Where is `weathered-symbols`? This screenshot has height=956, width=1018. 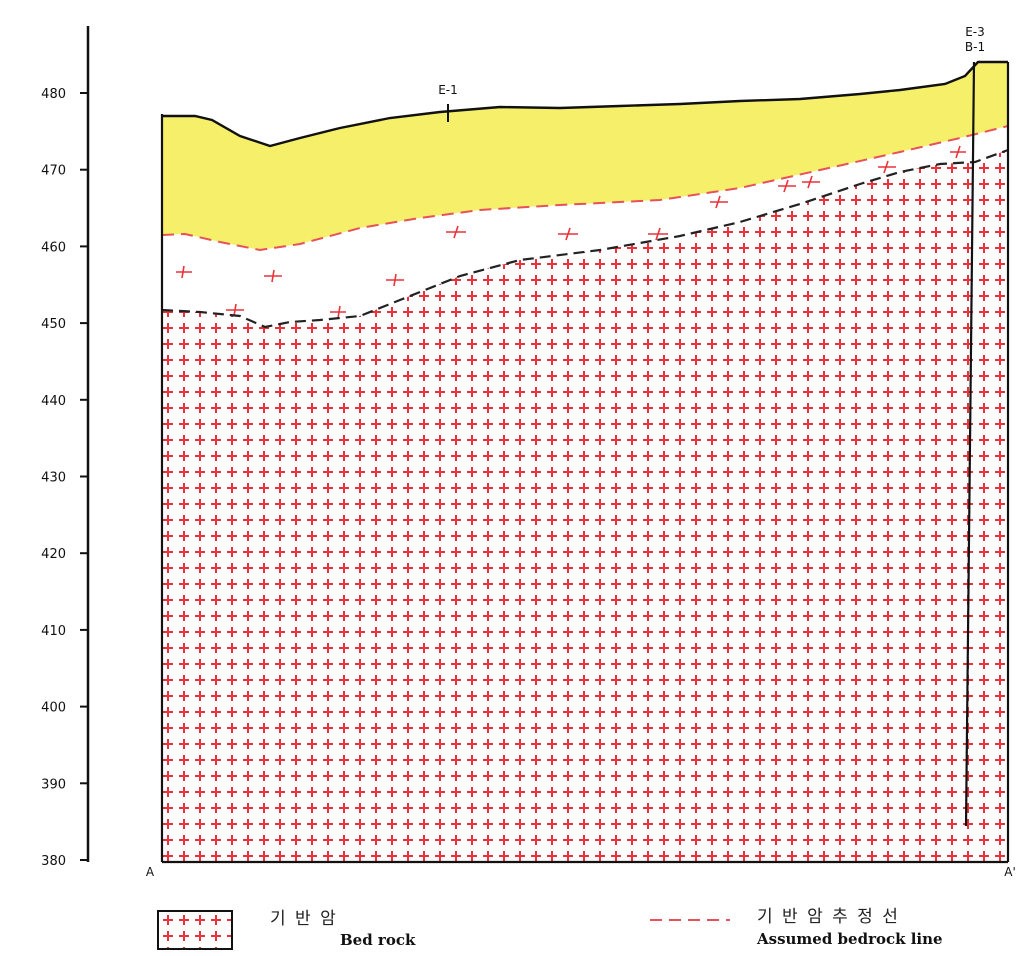 weathered-symbols is located at coordinates (571, 232).